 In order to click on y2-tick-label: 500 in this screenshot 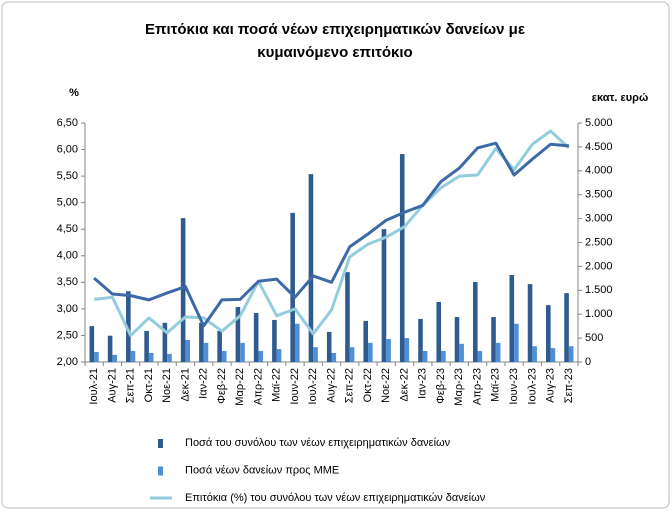, I will do `click(594, 338)`.